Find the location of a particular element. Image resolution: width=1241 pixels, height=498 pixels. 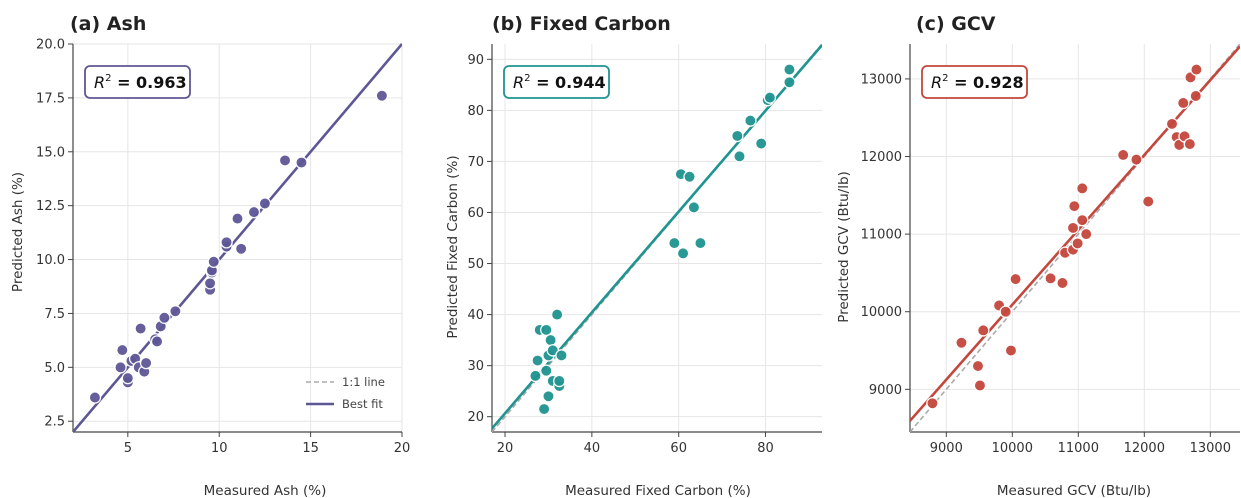

r2-annotation: R2 = 0.944 is located at coordinates (559, 82).